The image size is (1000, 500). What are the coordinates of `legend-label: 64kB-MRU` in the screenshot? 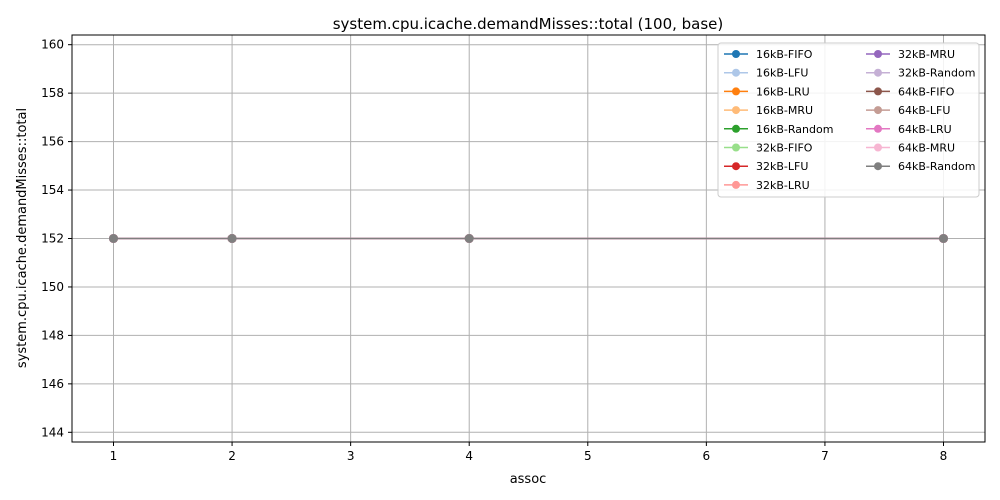 It's located at (926, 148).